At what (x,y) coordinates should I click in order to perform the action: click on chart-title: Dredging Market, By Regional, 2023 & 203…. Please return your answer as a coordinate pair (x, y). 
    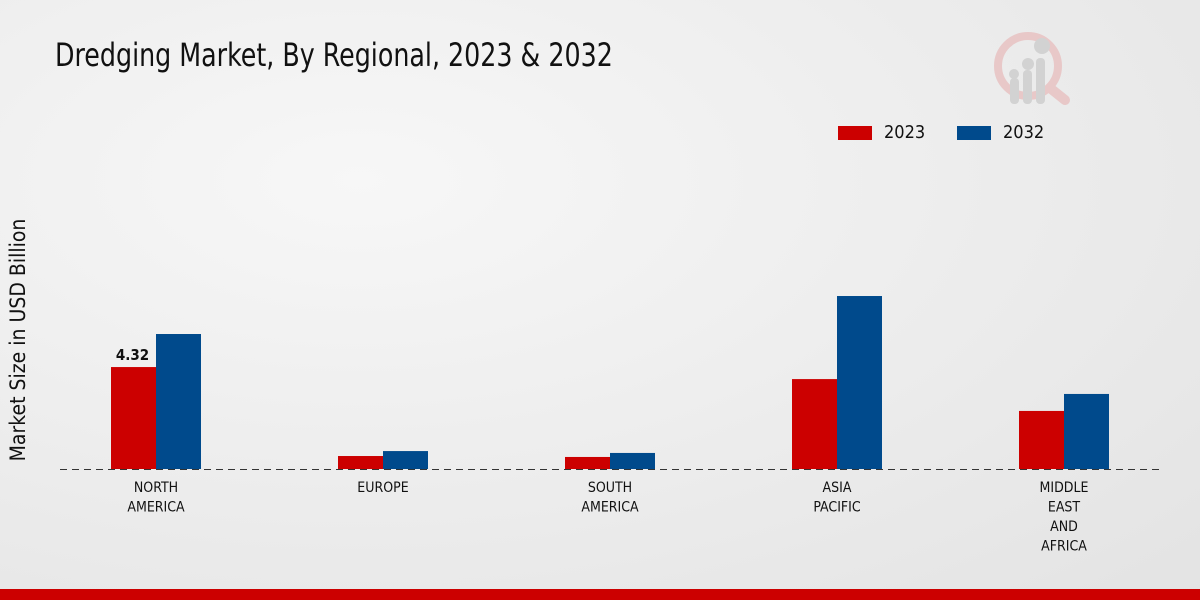
    Looking at the image, I should click on (334, 55).